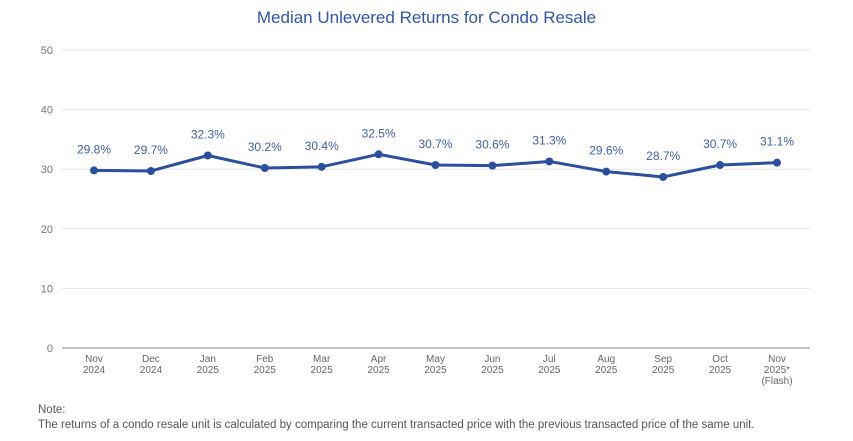 The height and width of the screenshot is (441, 853). I want to click on y-tick-label: 10, so click(47, 289).